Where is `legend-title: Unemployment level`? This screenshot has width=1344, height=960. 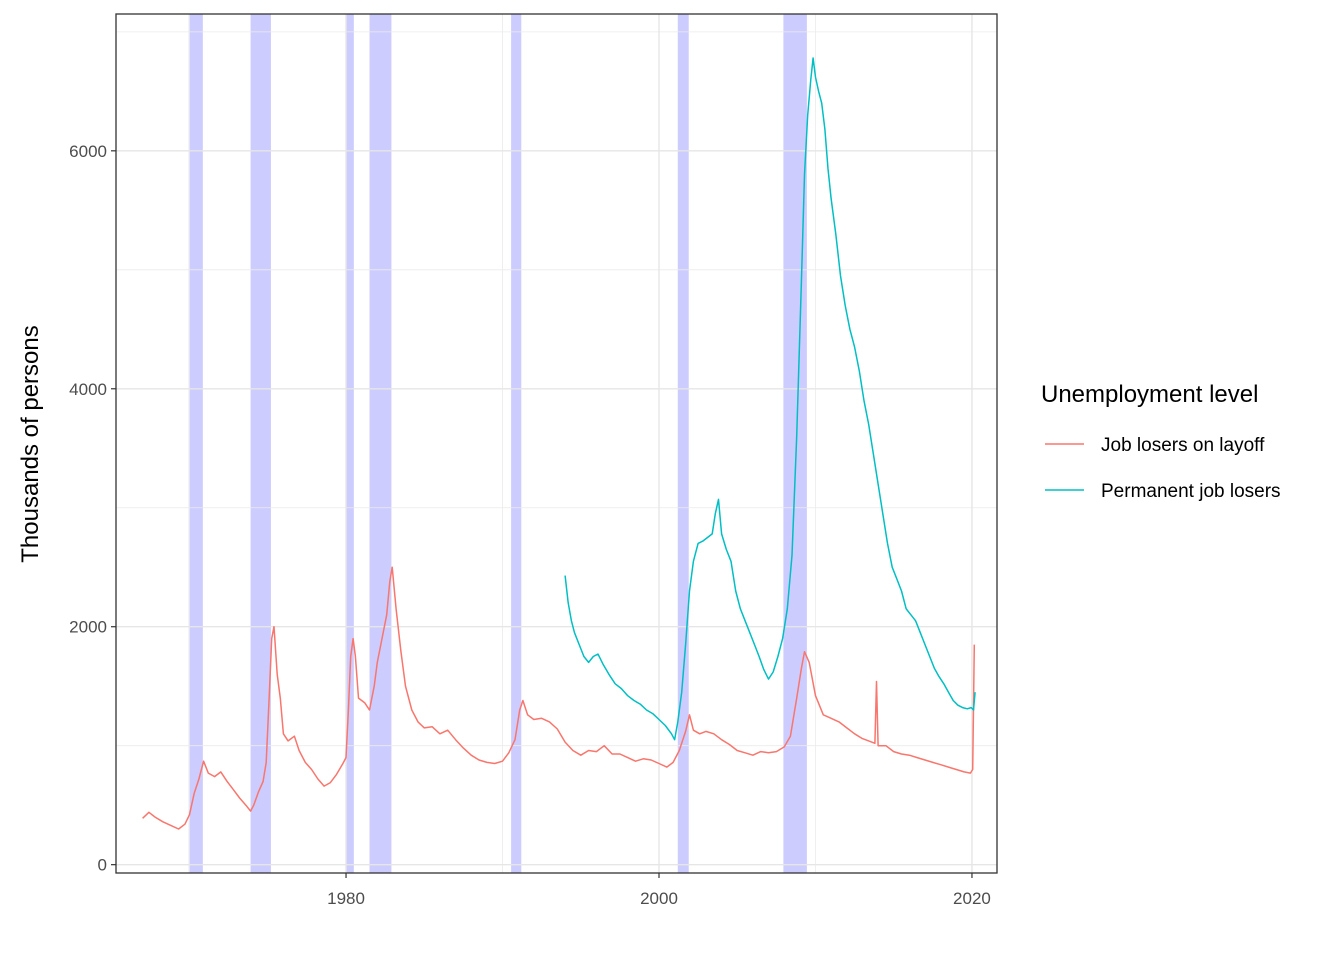
legend-title: Unemployment level is located at coordinates (1149, 394).